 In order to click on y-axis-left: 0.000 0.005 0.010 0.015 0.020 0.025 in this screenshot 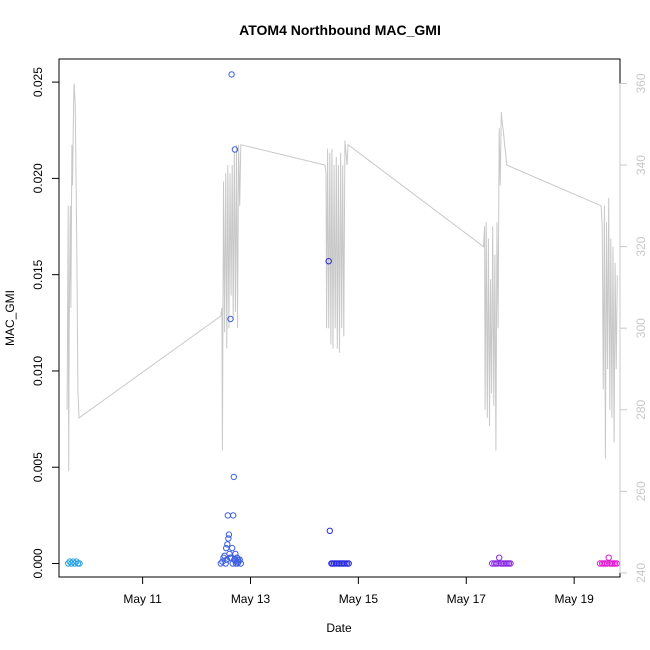, I will do `click(45, 323)`.